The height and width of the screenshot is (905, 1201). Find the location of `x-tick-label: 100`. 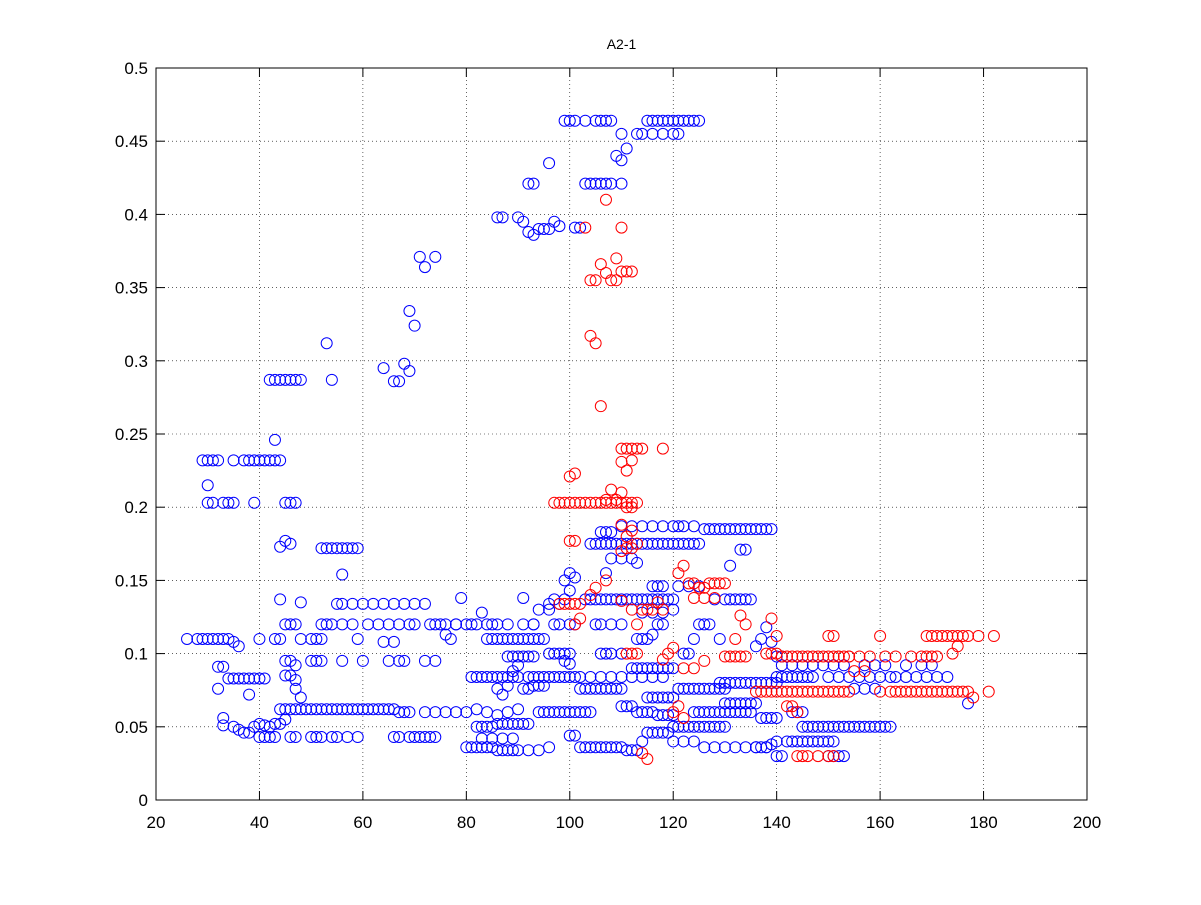

x-tick-label: 100 is located at coordinates (570, 822).